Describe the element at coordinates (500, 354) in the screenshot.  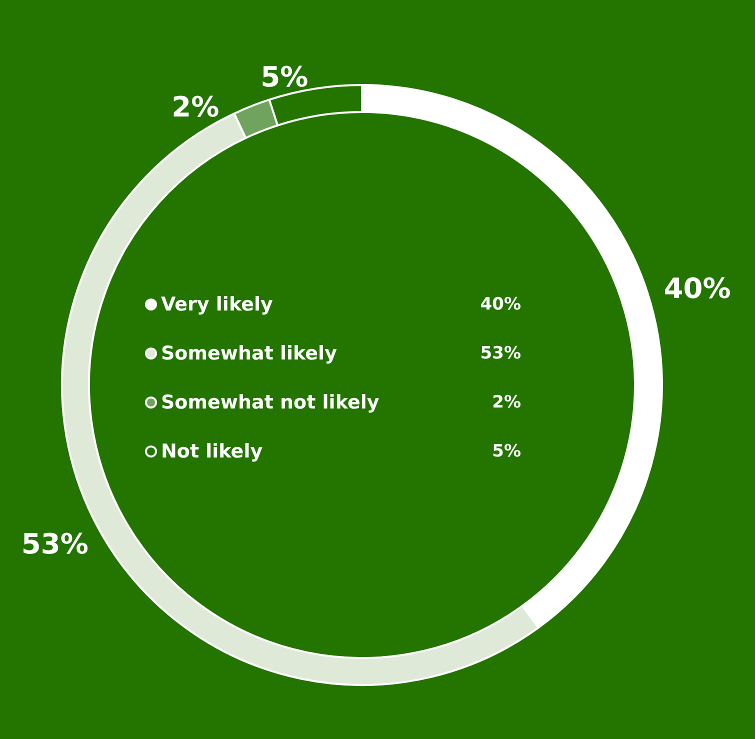
I see `text: 53%` at that location.